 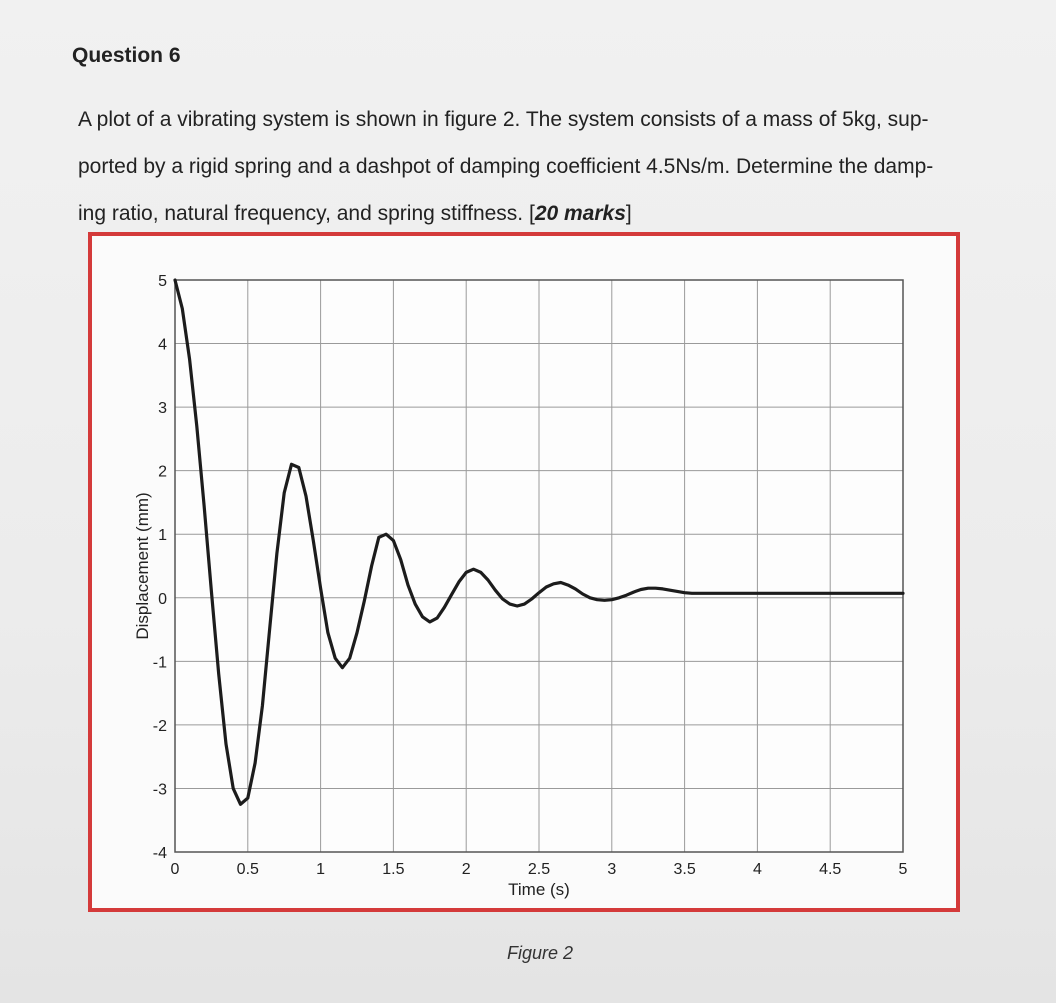 I want to click on y-tick-label: -3, so click(x=160, y=789).